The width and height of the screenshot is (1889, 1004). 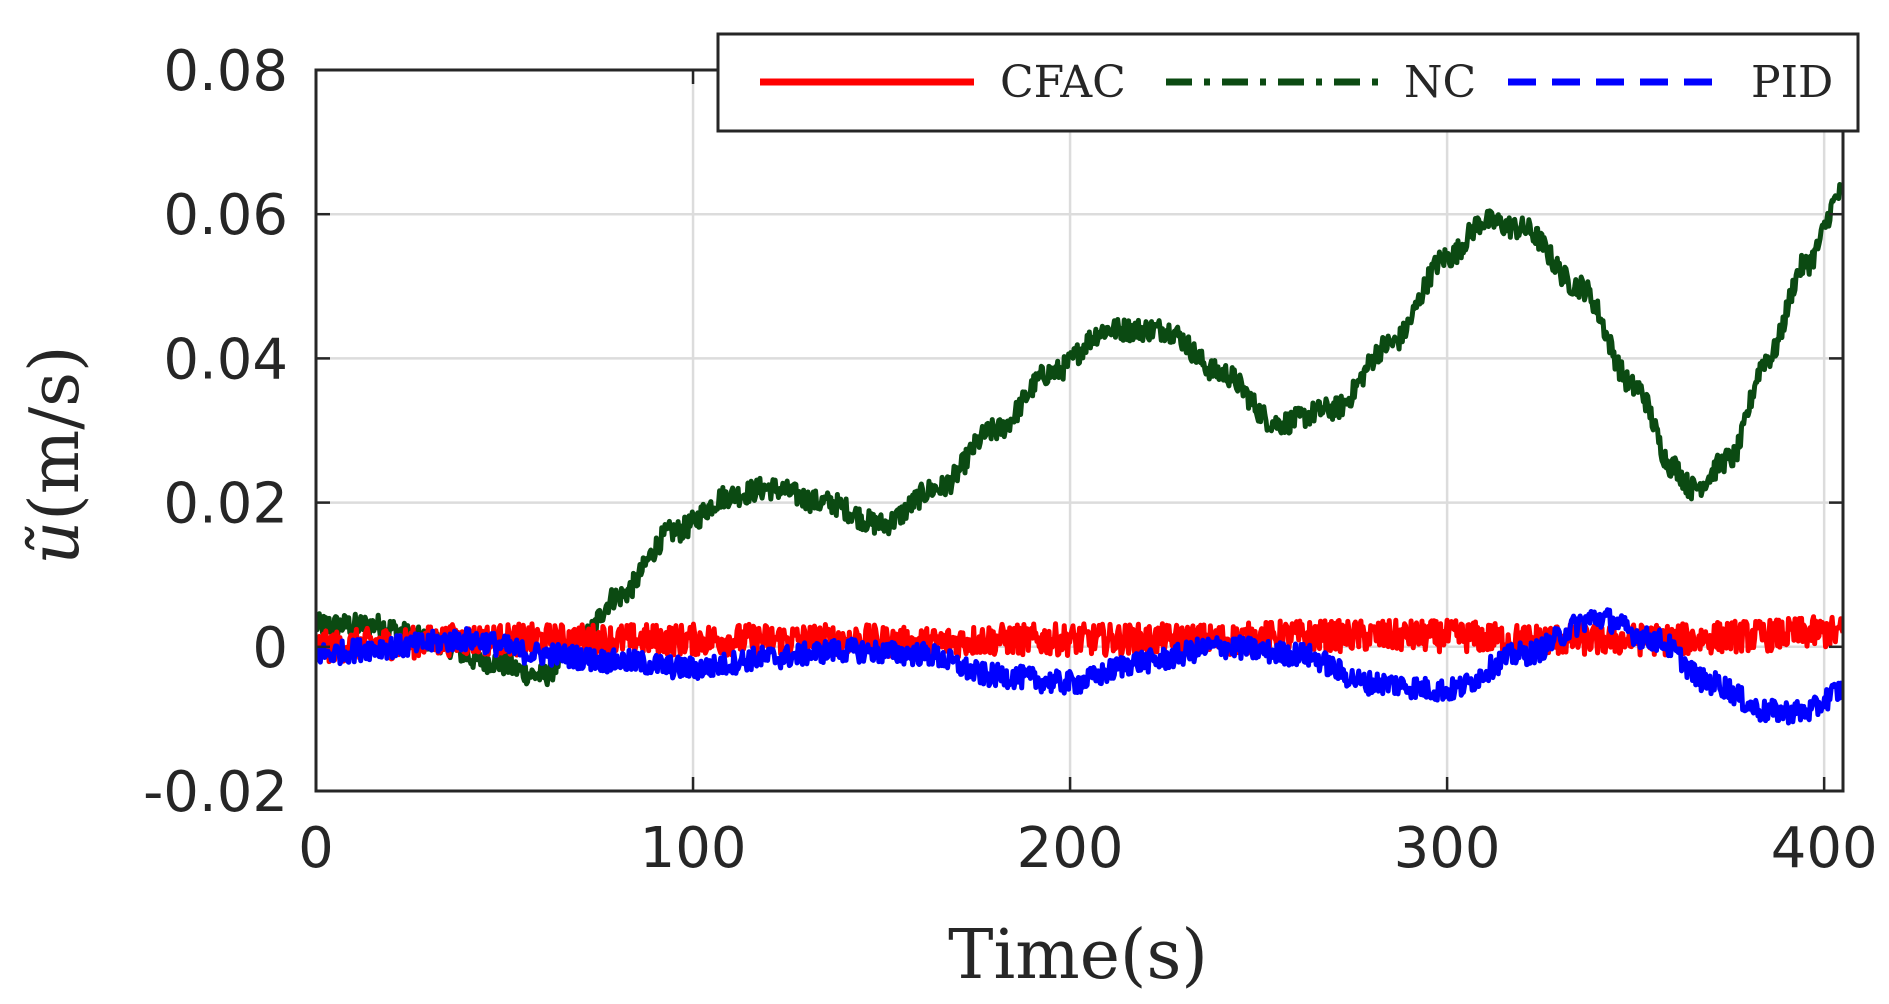 I want to click on y-axis-label: ũ(m/s), so click(x=55, y=454).